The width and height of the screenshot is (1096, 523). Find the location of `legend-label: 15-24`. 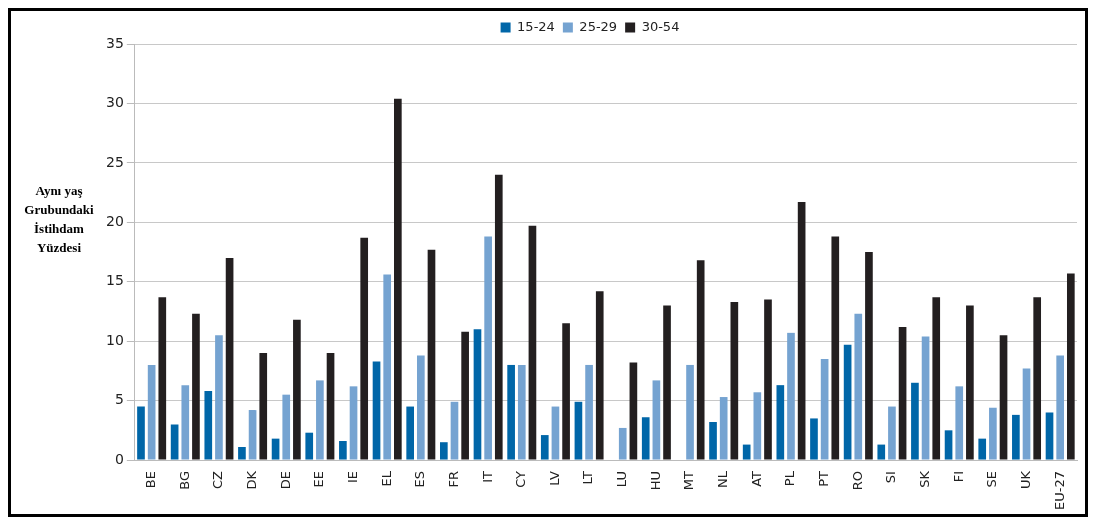

legend-label: 15-24 is located at coordinates (536, 26).